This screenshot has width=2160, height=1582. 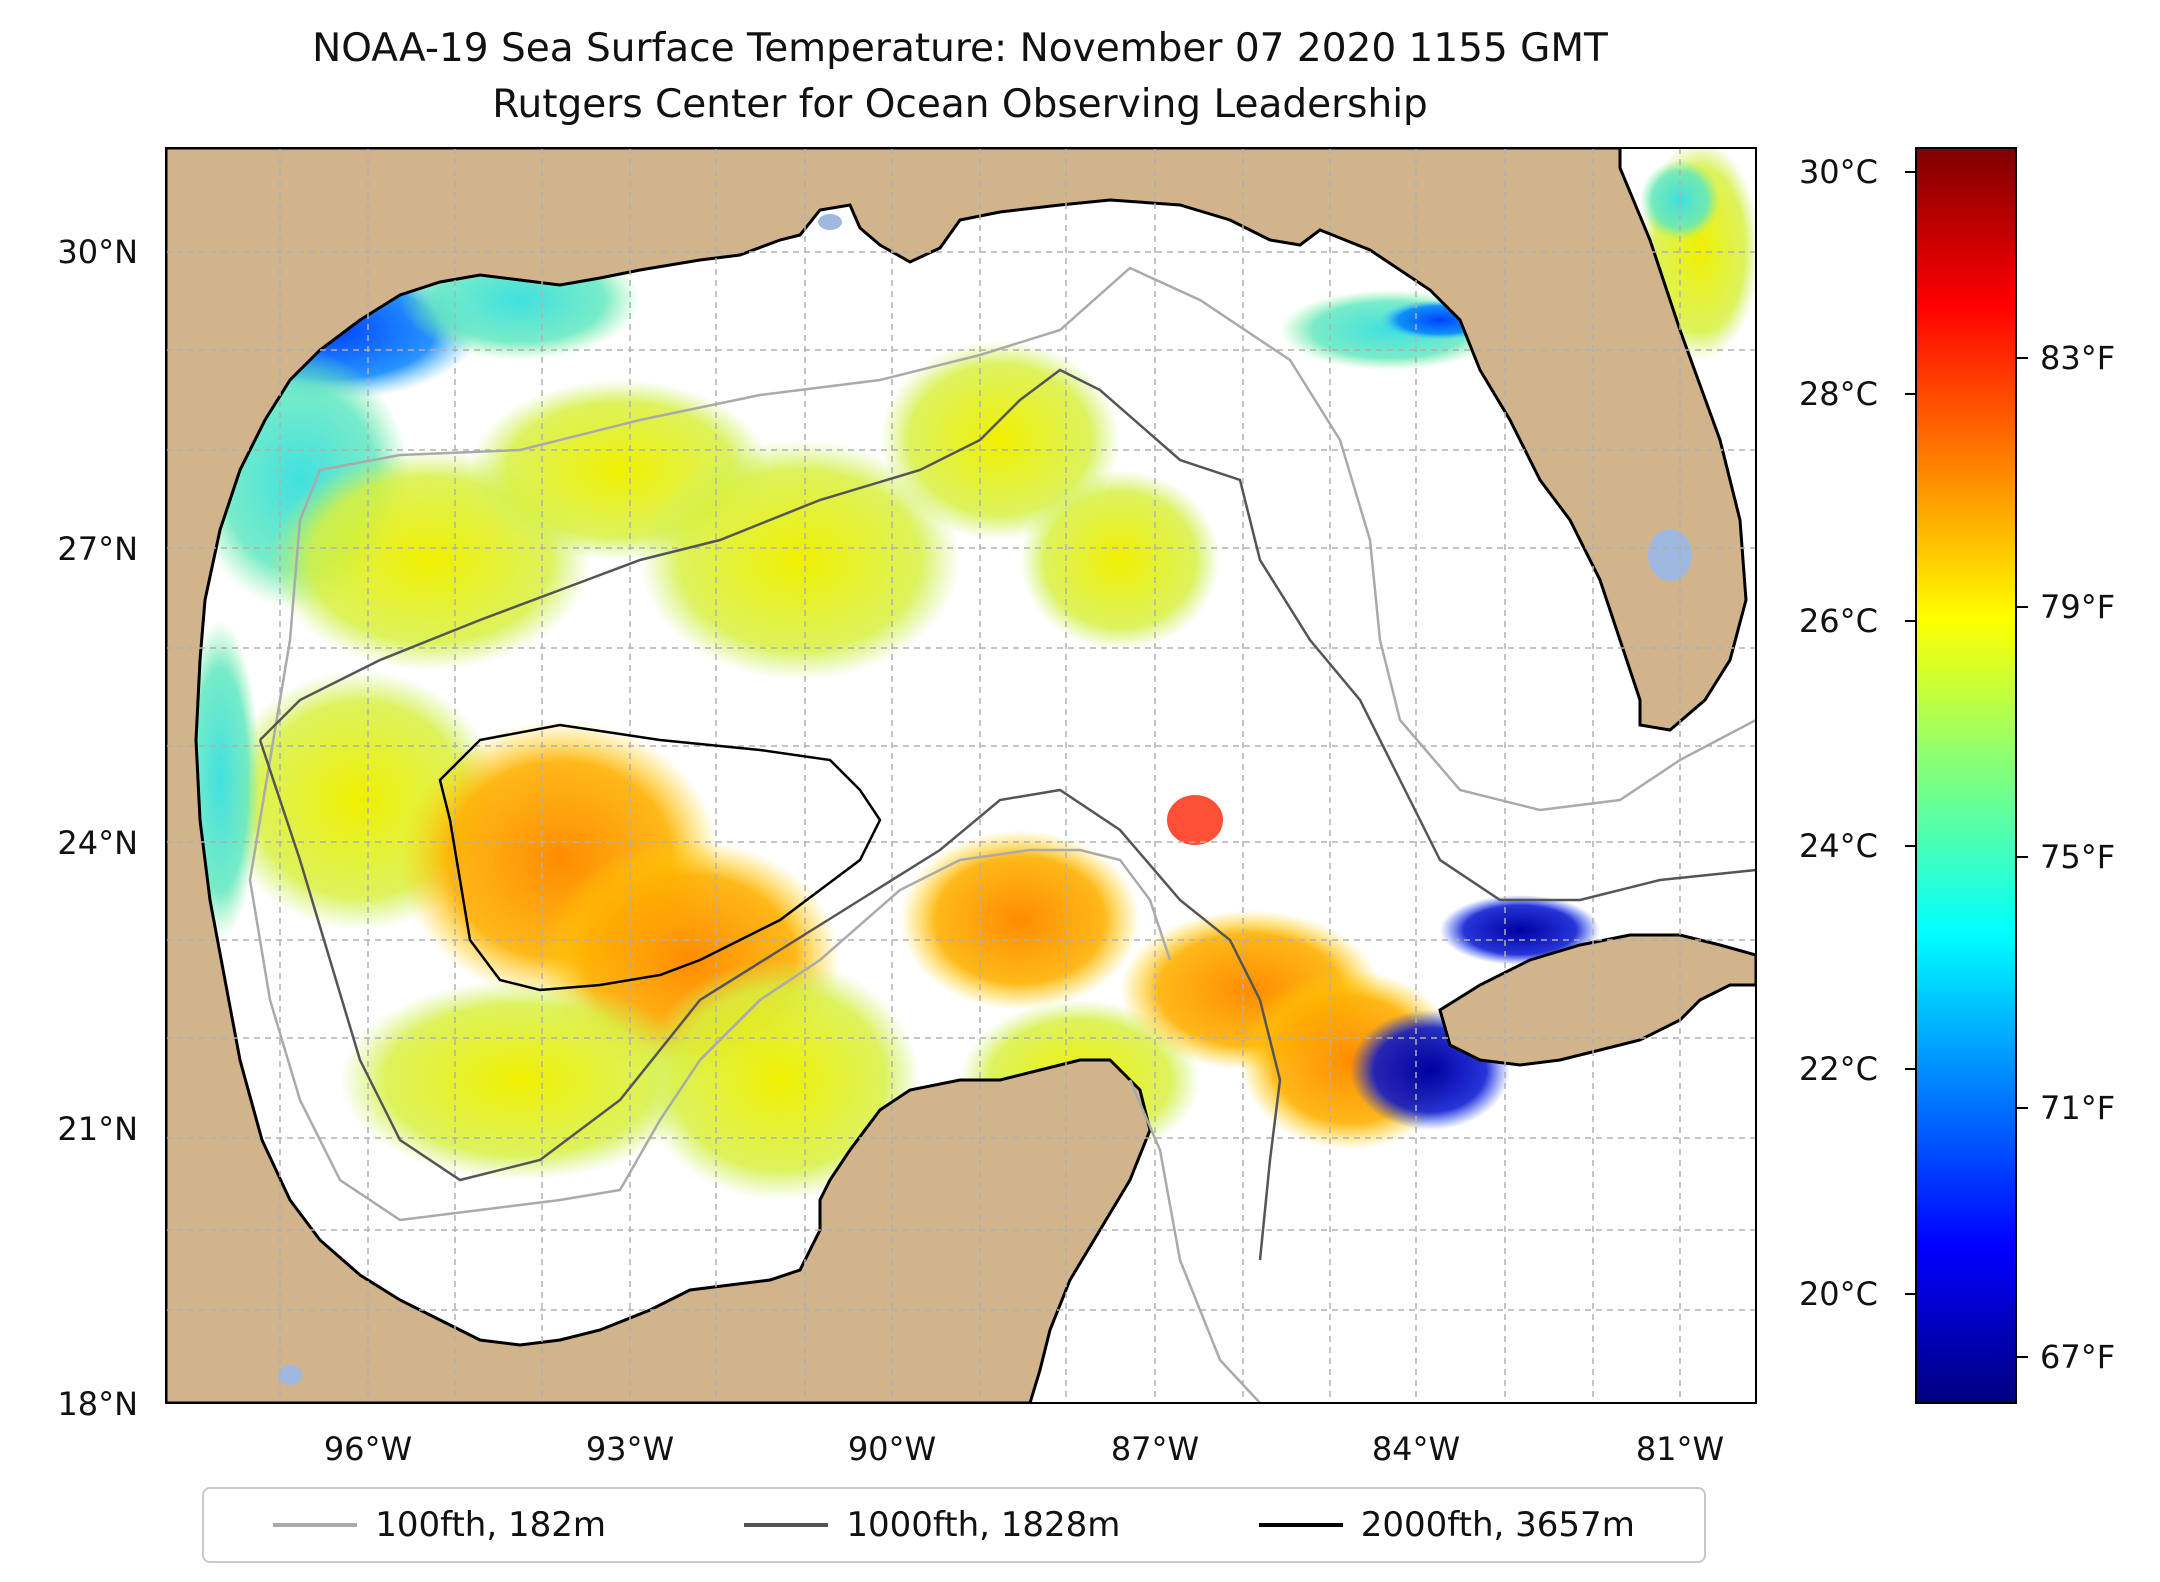 What do you see at coordinates (2077, 358) in the screenshot?
I see `cb-label-83f: 83°F` at bounding box center [2077, 358].